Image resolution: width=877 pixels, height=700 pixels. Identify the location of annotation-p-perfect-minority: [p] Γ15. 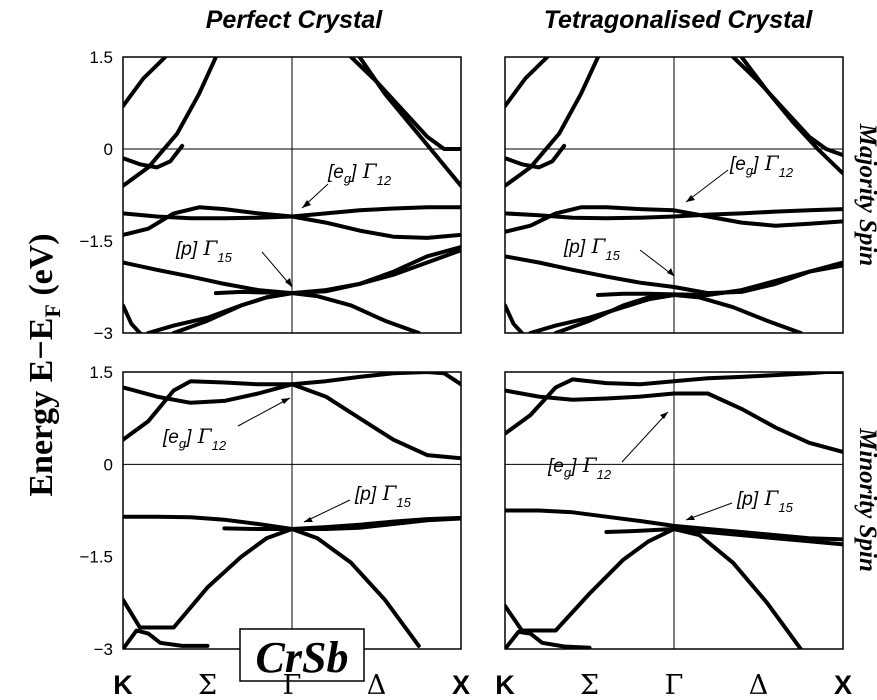
(357, 502).